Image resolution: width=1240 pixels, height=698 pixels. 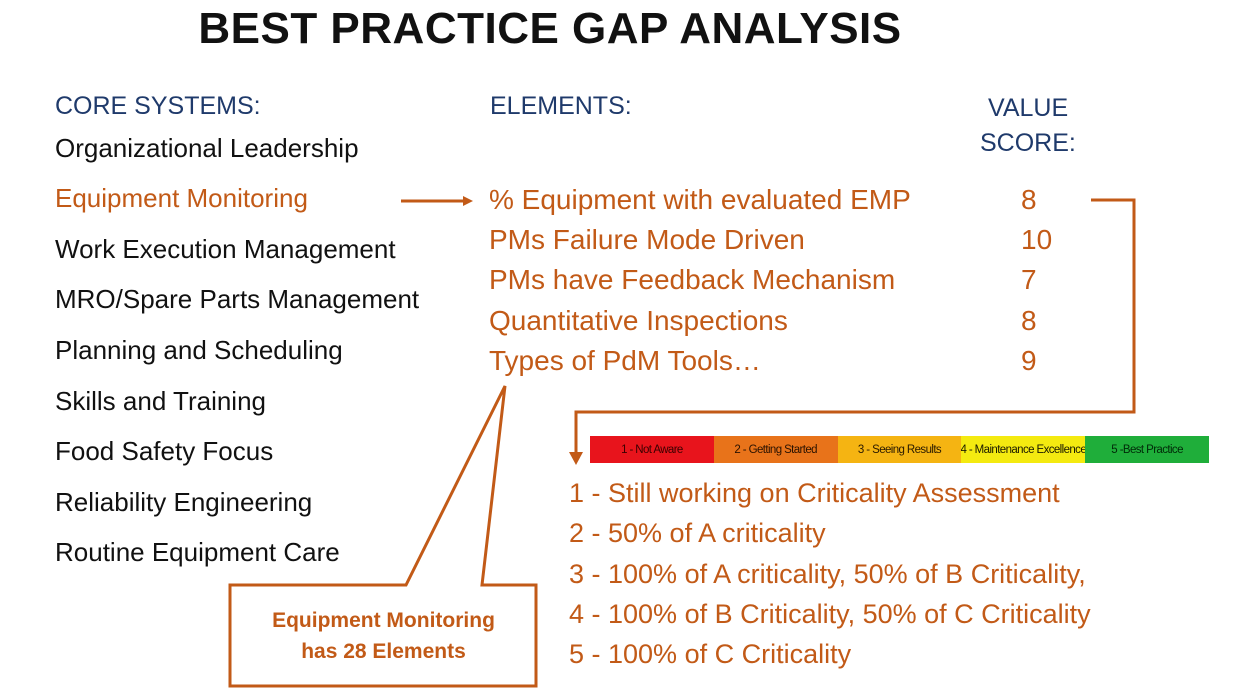 What do you see at coordinates (1029, 279) in the screenshot?
I see `element-score: 7` at bounding box center [1029, 279].